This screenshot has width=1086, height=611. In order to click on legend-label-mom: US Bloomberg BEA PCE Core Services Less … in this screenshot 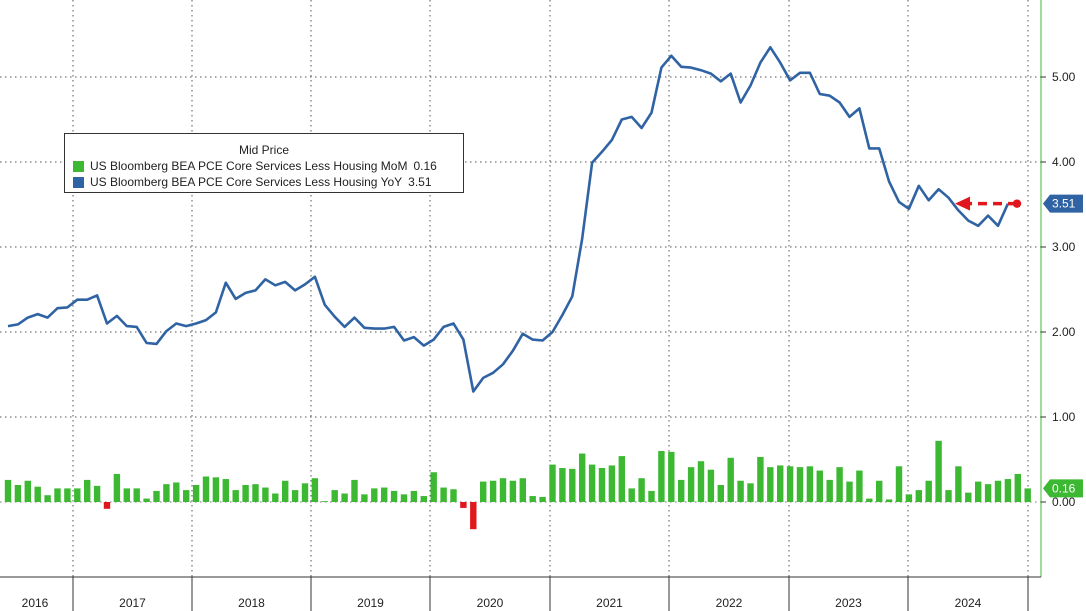, I will do `click(249, 166)`.